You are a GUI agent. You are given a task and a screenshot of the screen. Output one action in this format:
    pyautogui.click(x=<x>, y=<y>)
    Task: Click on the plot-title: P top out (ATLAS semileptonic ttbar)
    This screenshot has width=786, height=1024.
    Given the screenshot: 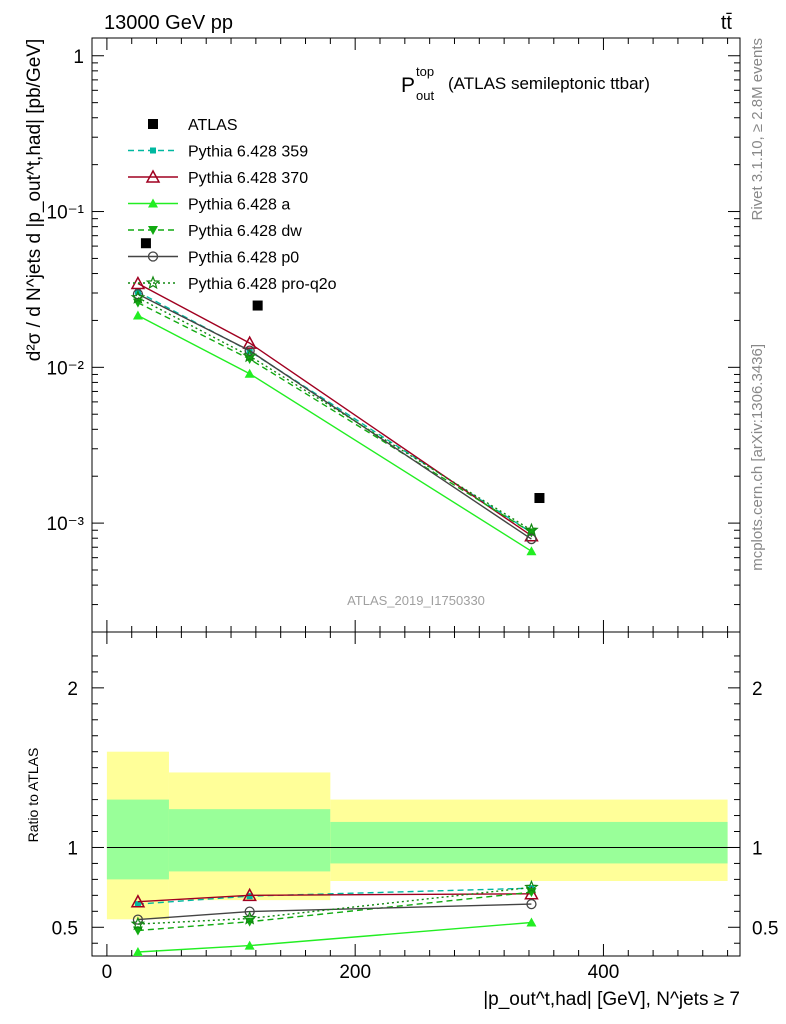 What is the action you would take?
    pyautogui.click(x=525, y=83)
    